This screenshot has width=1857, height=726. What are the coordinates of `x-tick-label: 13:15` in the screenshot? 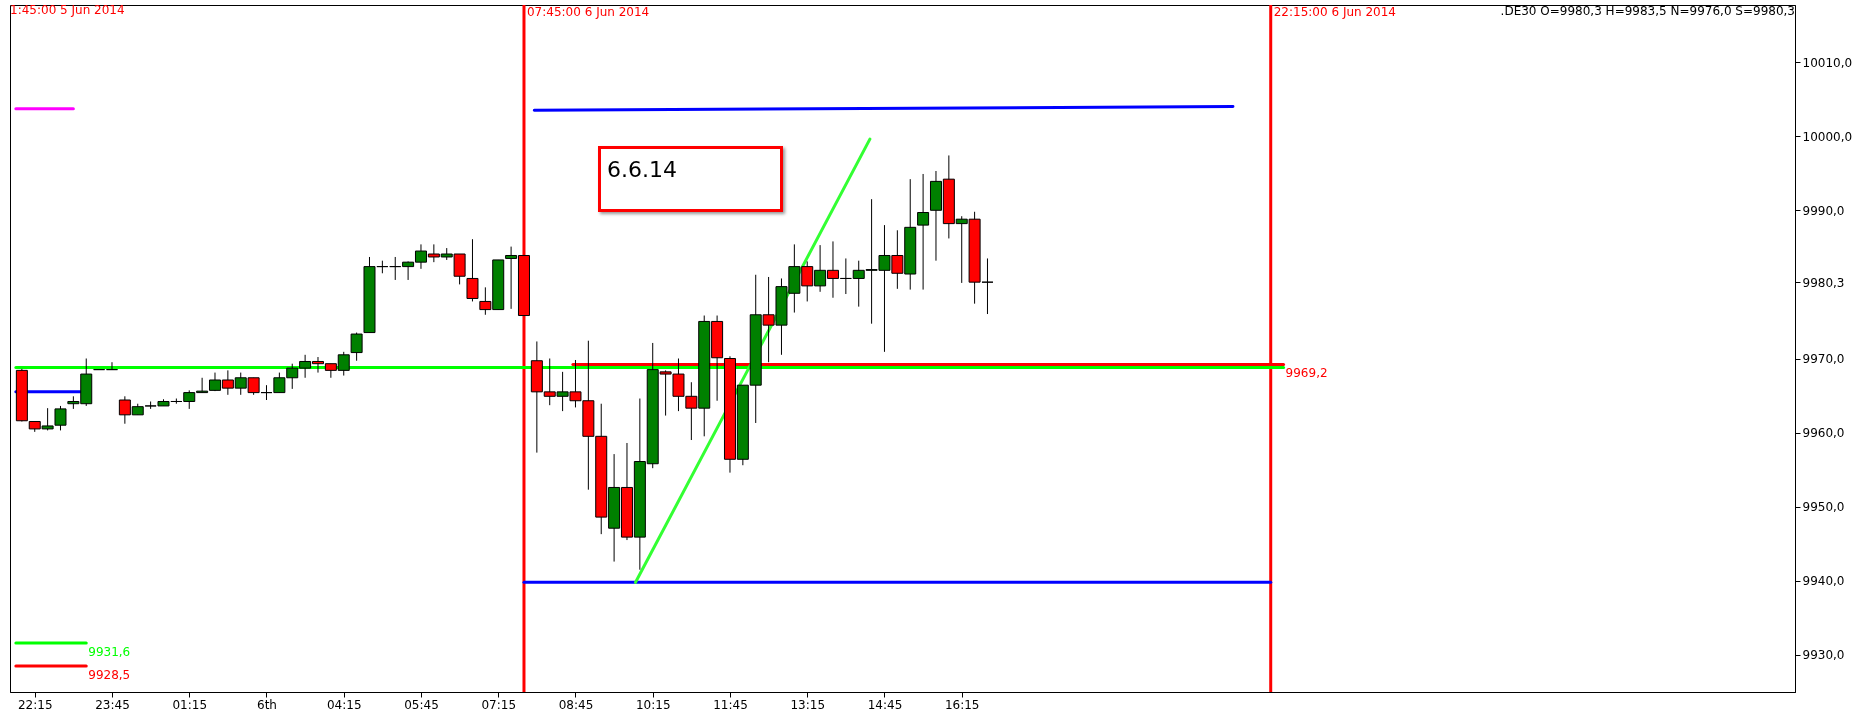 It's located at (808, 704).